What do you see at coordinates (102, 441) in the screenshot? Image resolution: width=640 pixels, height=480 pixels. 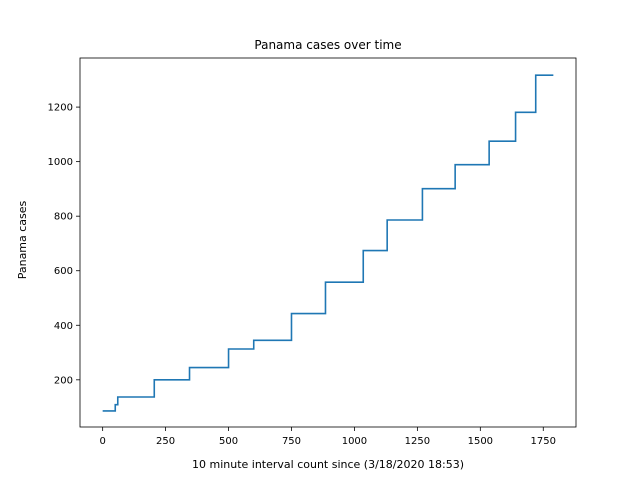 I see `x-tick-label: 0` at bounding box center [102, 441].